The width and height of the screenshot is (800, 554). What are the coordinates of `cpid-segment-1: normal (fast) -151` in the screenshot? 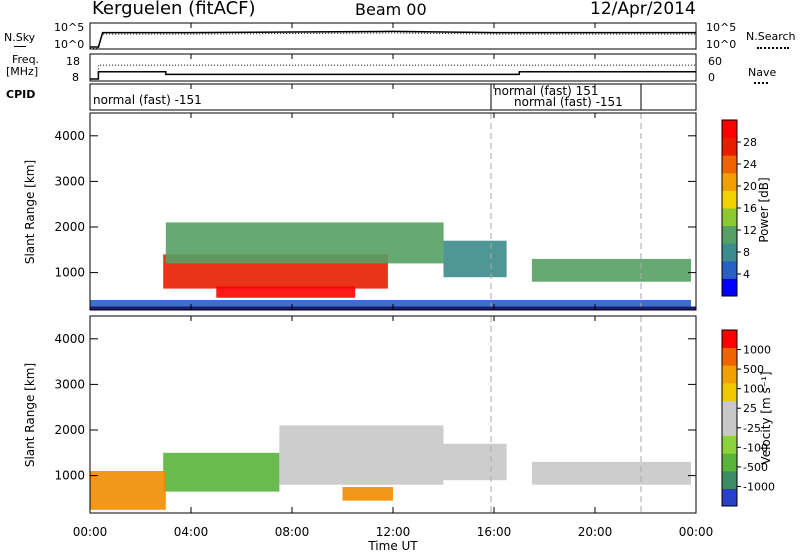 It's located at (147, 100).